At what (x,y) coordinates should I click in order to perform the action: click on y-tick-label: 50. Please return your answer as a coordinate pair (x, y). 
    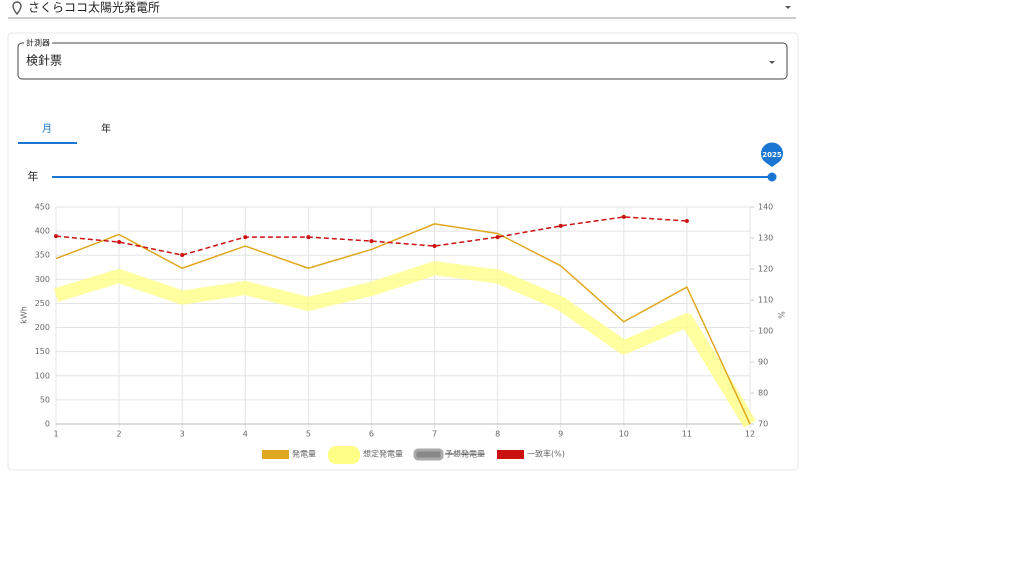
    Looking at the image, I should click on (45, 399).